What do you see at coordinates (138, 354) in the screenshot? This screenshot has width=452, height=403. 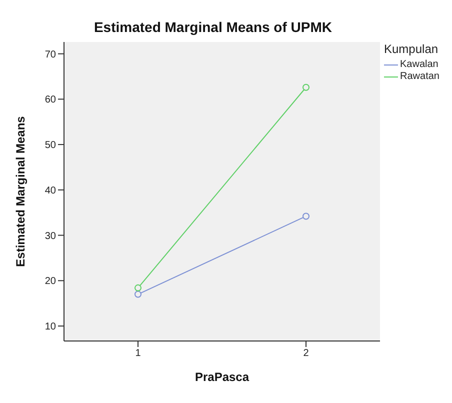 I see `x-tick-label: 1` at bounding box center [138, 354].